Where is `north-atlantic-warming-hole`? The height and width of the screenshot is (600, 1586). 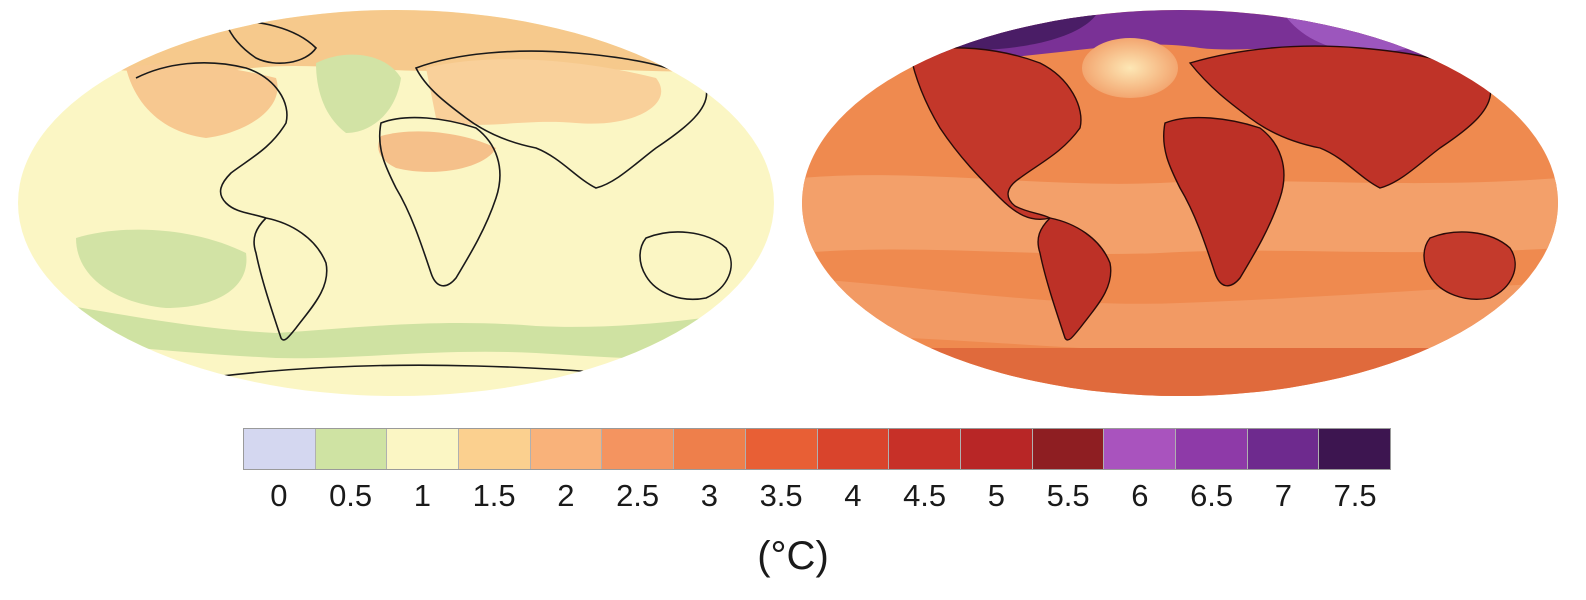 north-atlantic-warming-hole is located at coordinates (1130, 68).